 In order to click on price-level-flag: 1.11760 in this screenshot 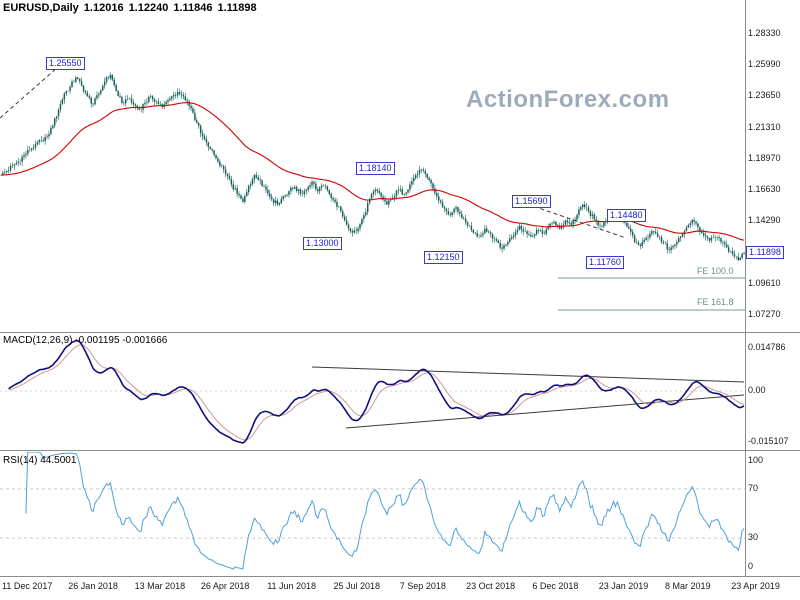, I will do `click(605, 262)`.